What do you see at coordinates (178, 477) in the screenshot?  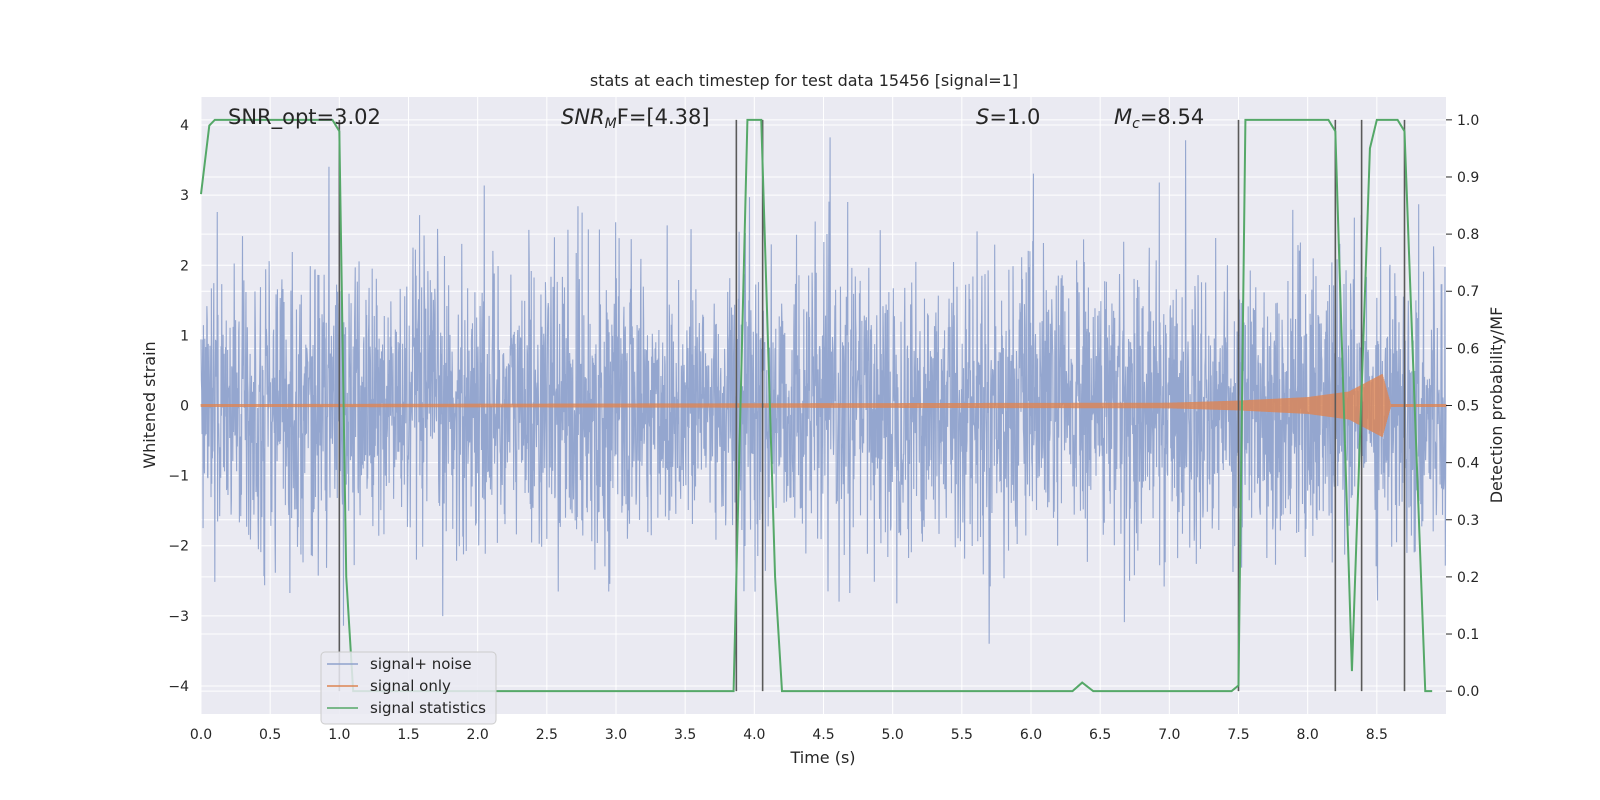 I see `y-tick-label: −1` at bounding box center [178, 477].